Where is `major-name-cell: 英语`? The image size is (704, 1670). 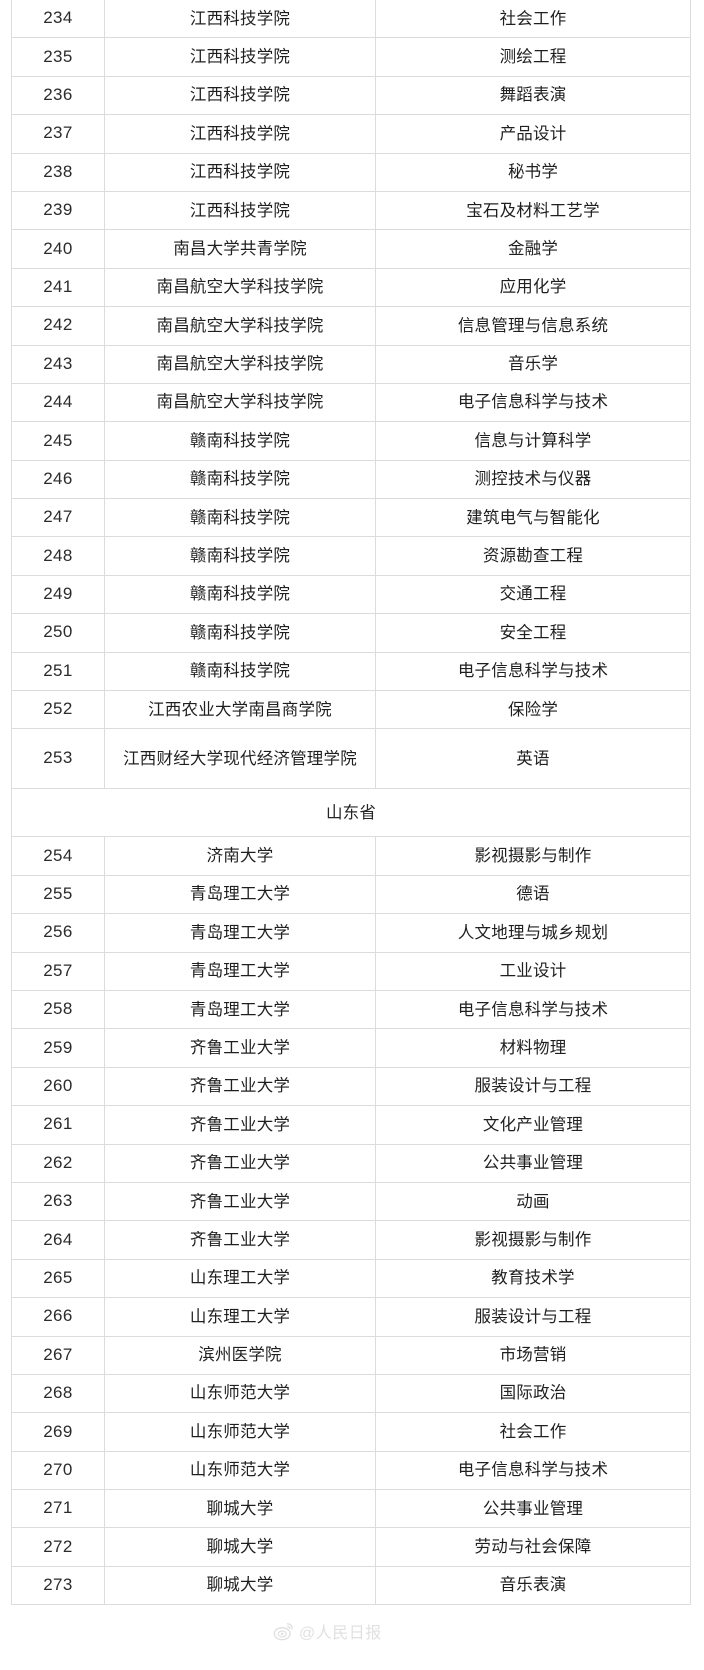 major-name-cell: 英语 is located at coordinates (533, 759).